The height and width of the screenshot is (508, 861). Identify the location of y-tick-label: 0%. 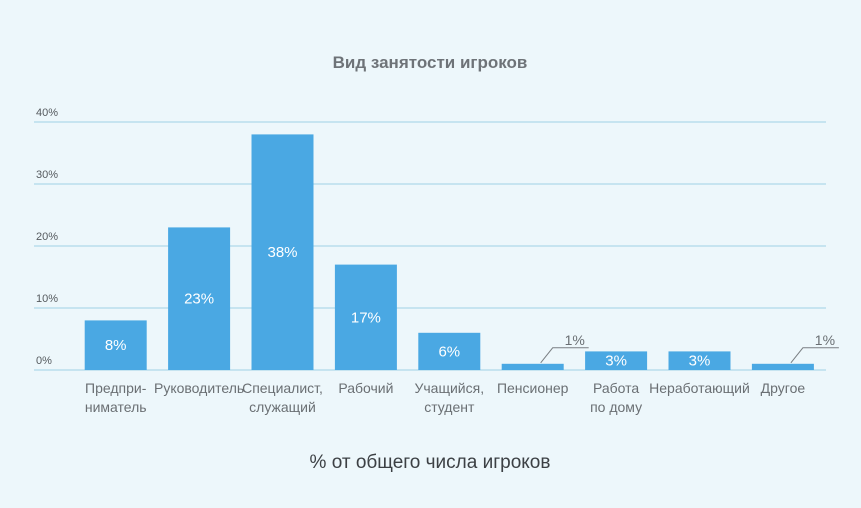
(44, 361).